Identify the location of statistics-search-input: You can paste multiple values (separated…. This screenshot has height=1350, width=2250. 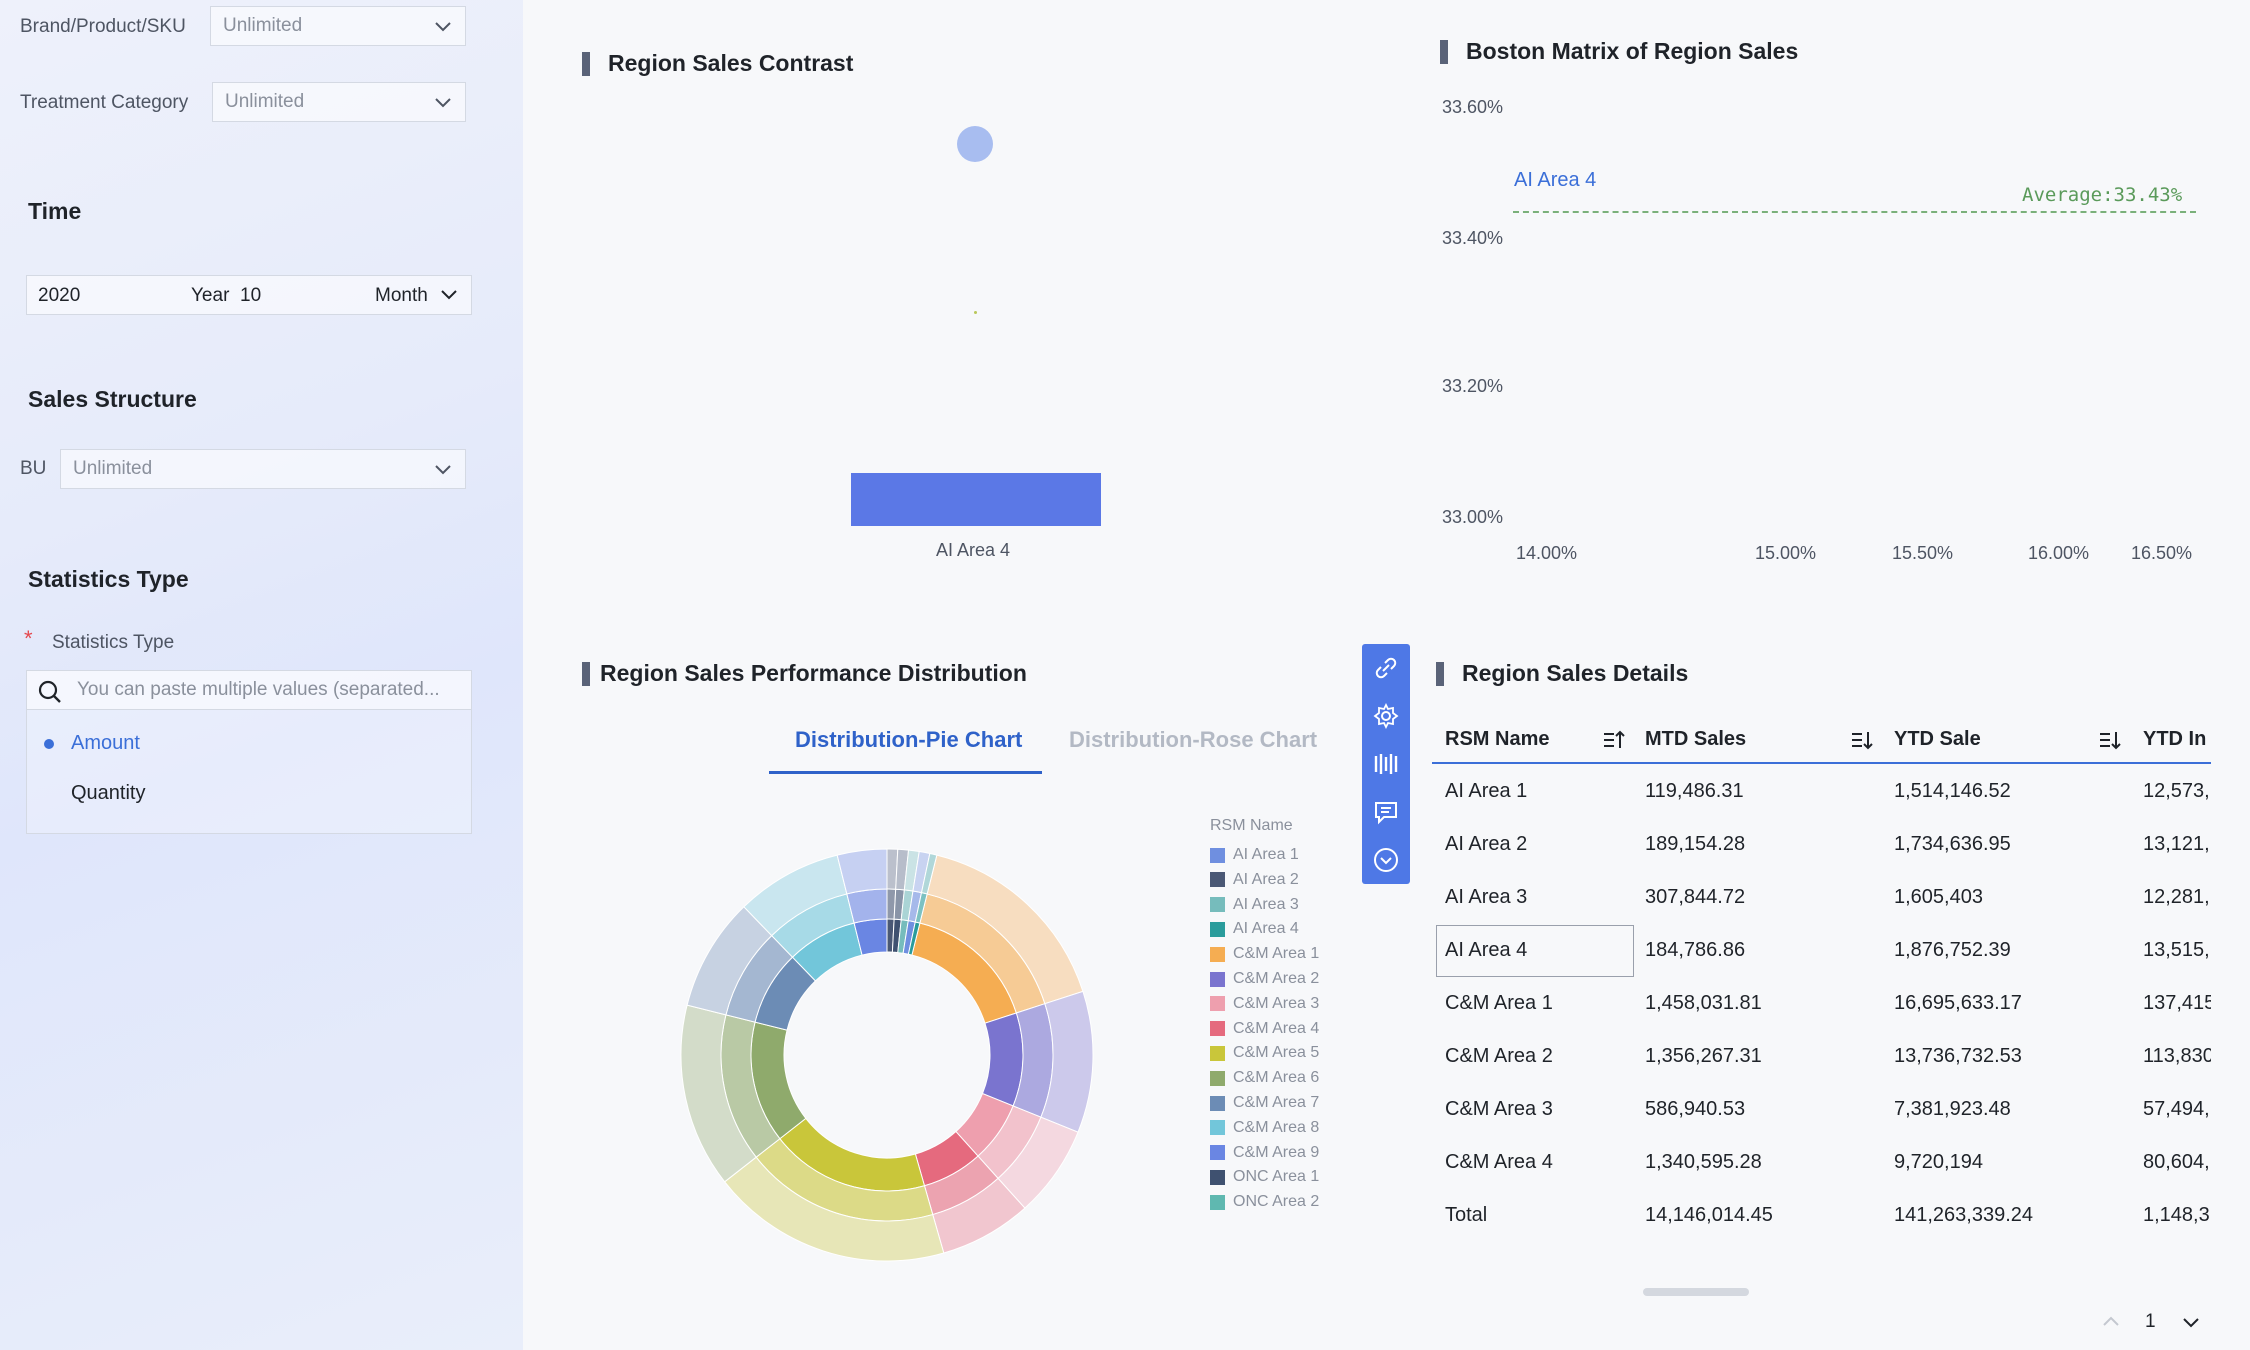
(249, 690).